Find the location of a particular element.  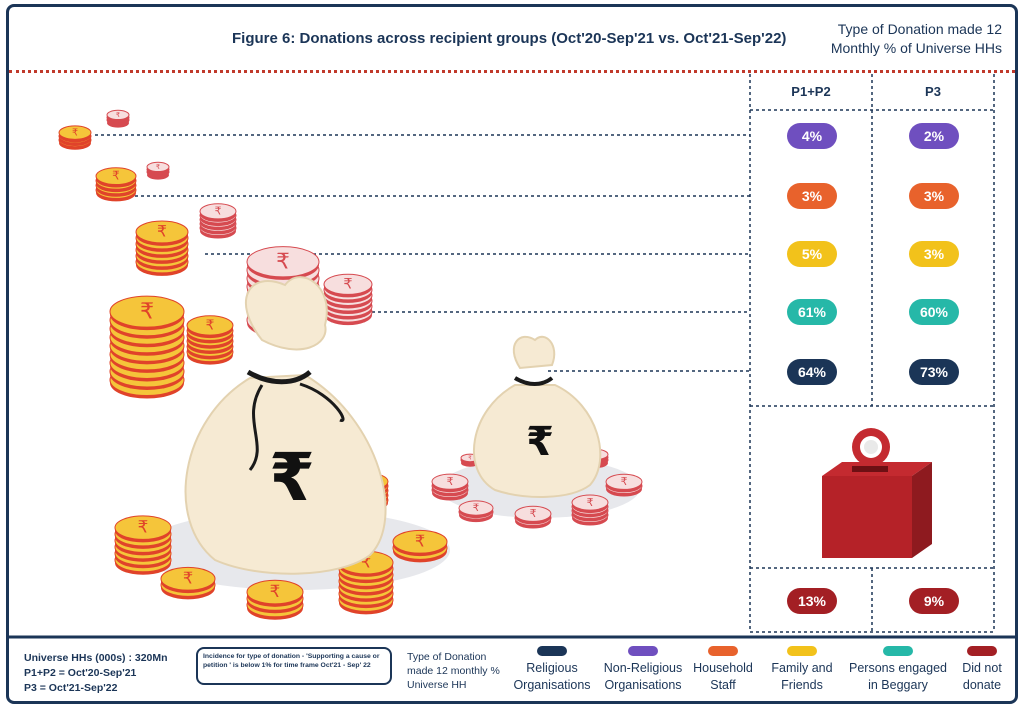

legend-item: Family and Friends is located at coordinates (802, 670).